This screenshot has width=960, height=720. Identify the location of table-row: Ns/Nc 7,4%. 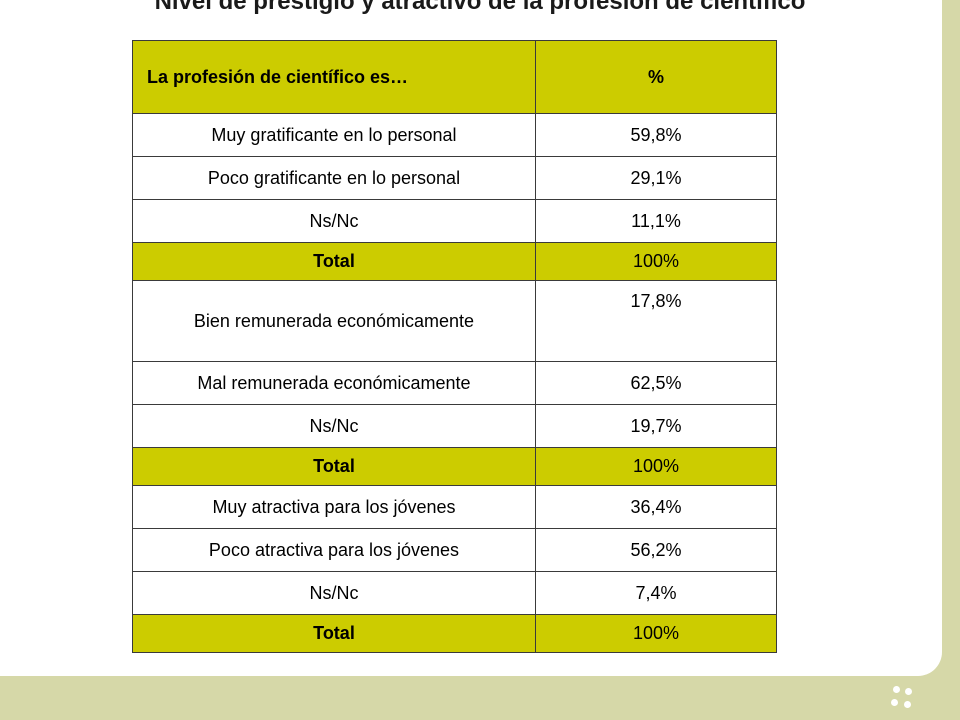
(454, 593).